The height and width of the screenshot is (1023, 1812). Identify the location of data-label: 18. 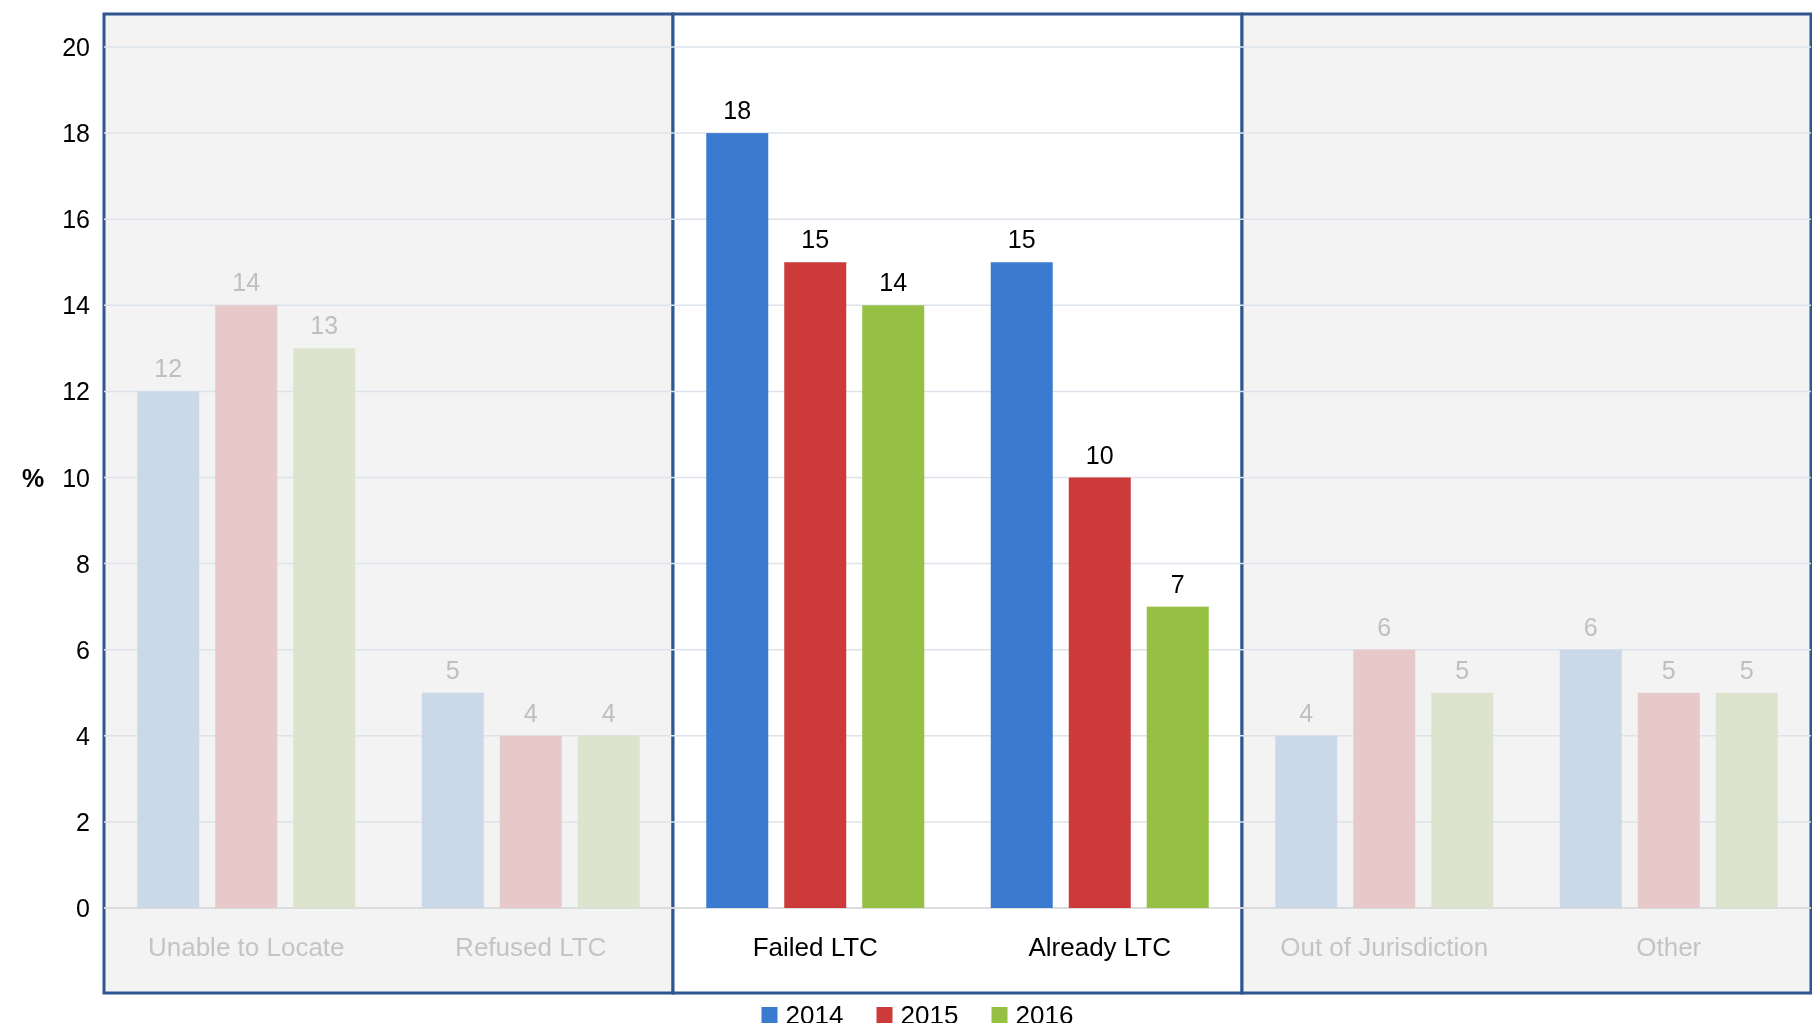
(737, 110).